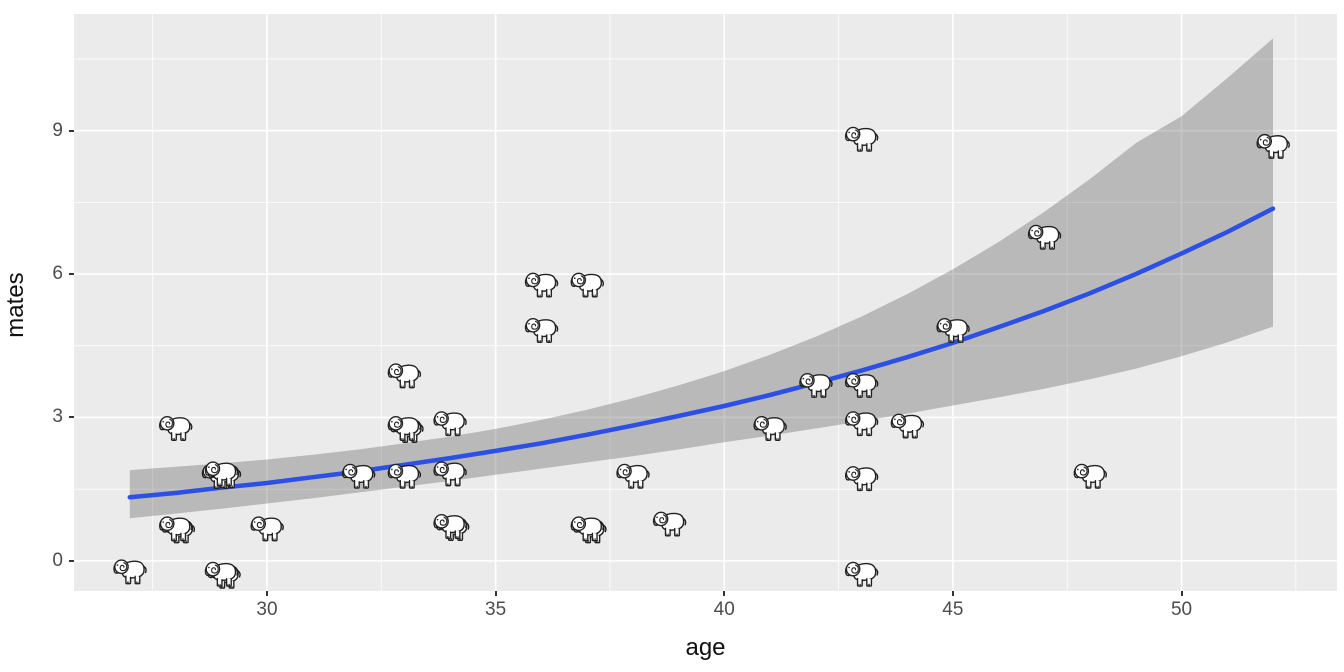 Image resolution: width=1344 pixels, height=672 pixels. What do you see at coordinates (57, 274) in the screenshot?
I see `y-tick-label: 6` at bounding box center [57, 274].